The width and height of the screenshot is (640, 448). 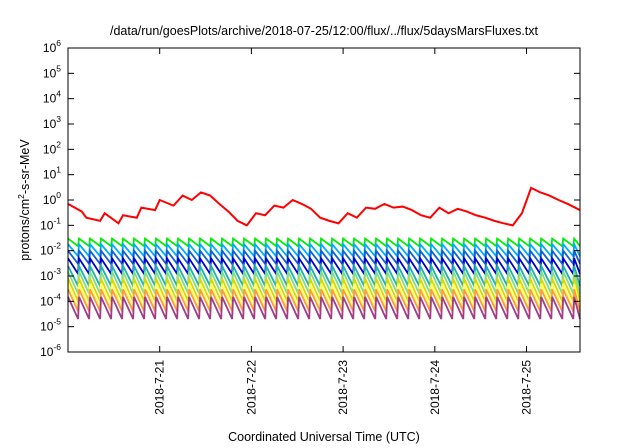 I want to click on y-tick-label: 10⁰, so click(x=52, y=198).